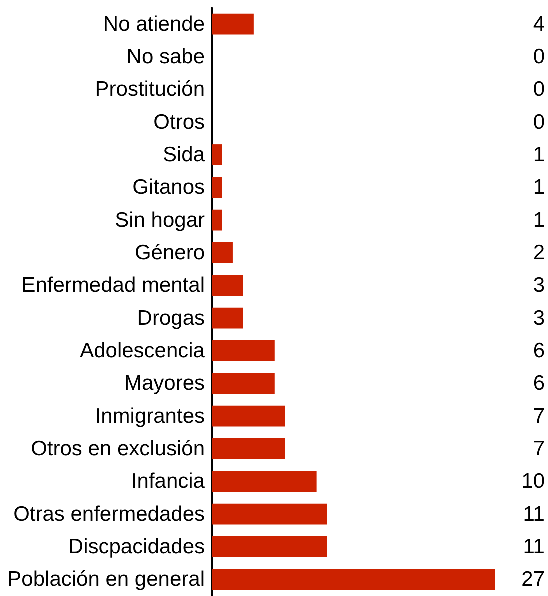  What do you see at coordinates (118, 449) in the screenshot?
I see `y-tick-label: Otros en exclusión` at bounding box center [118, 449].